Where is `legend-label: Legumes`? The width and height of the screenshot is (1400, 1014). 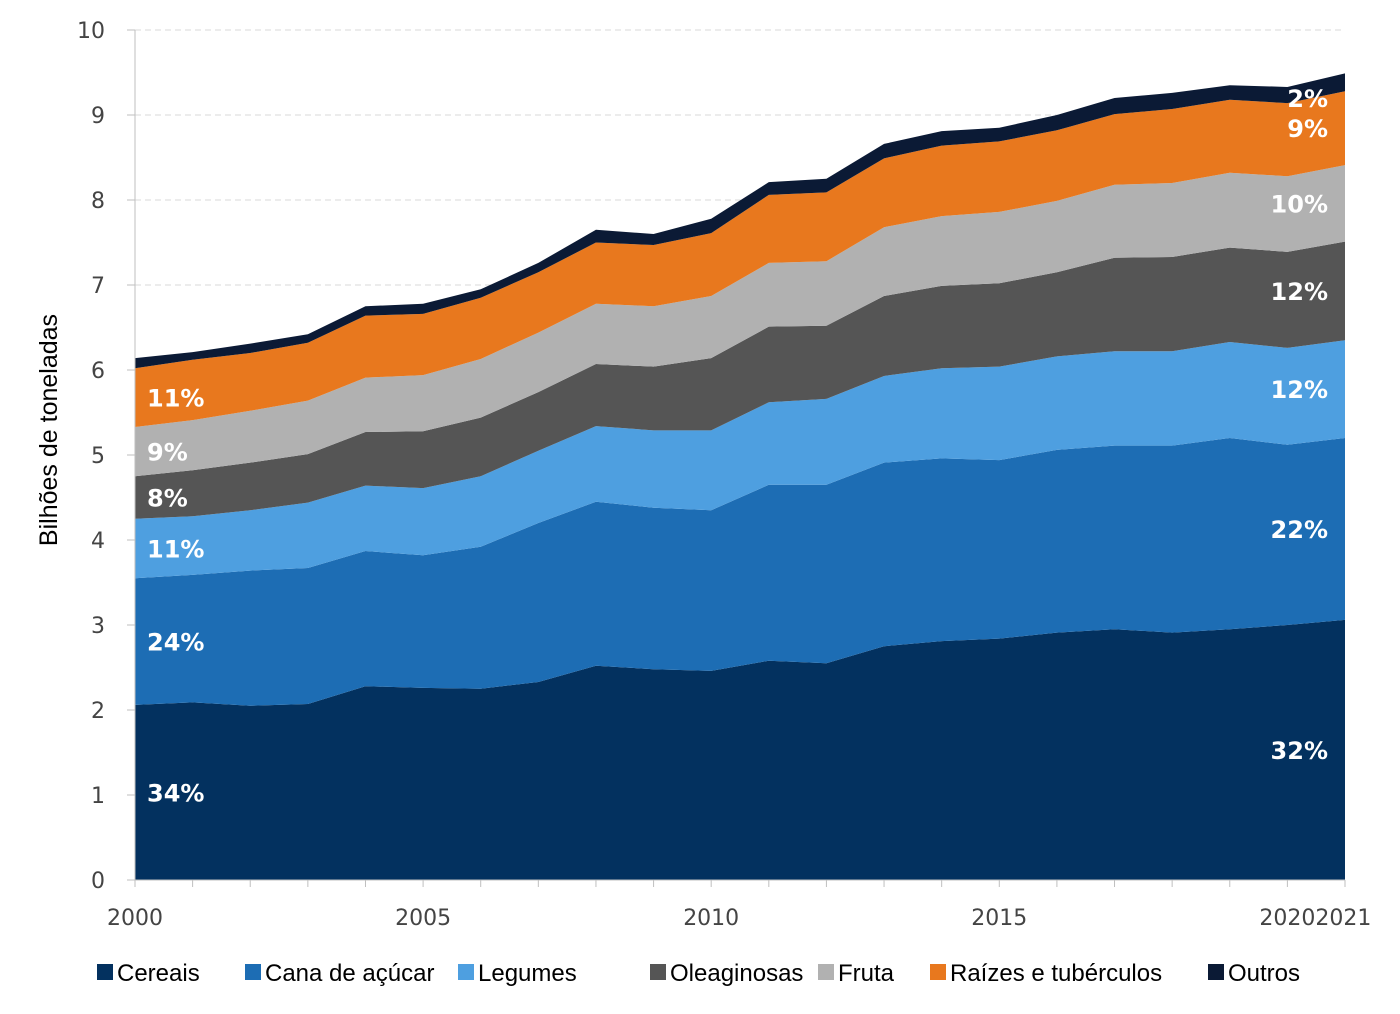 legend-label: Legumes is located at coordinates (527, 973).